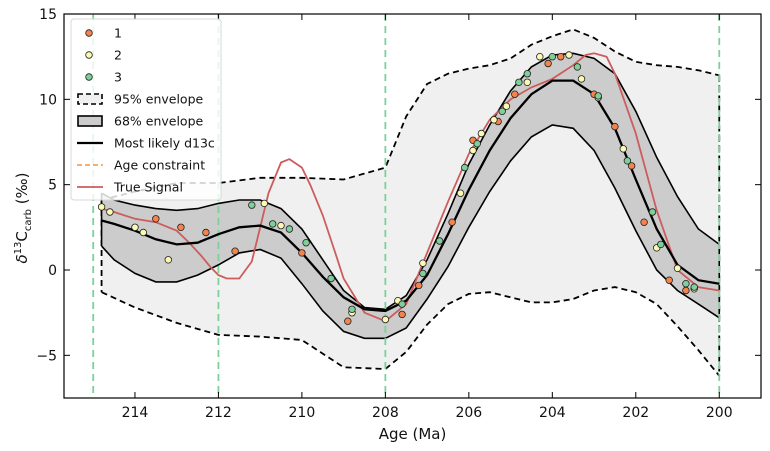  What do you see at coordinates (118, 77) in the screenshot?
I see `legend-3-label: 3` at bounding box center [118, 77].